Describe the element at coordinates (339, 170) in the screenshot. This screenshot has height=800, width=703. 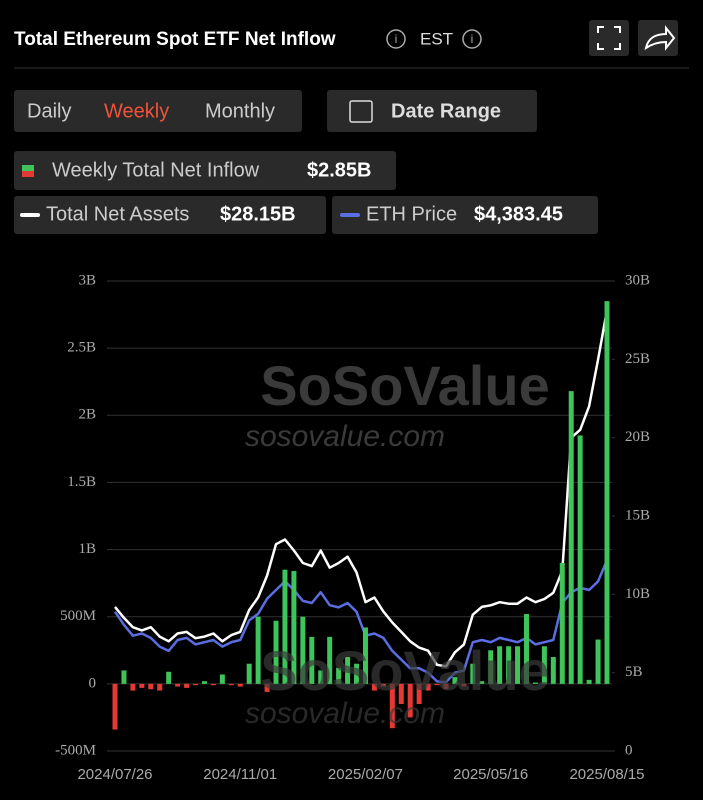
I see `legend-value: $2.85B` at that location.